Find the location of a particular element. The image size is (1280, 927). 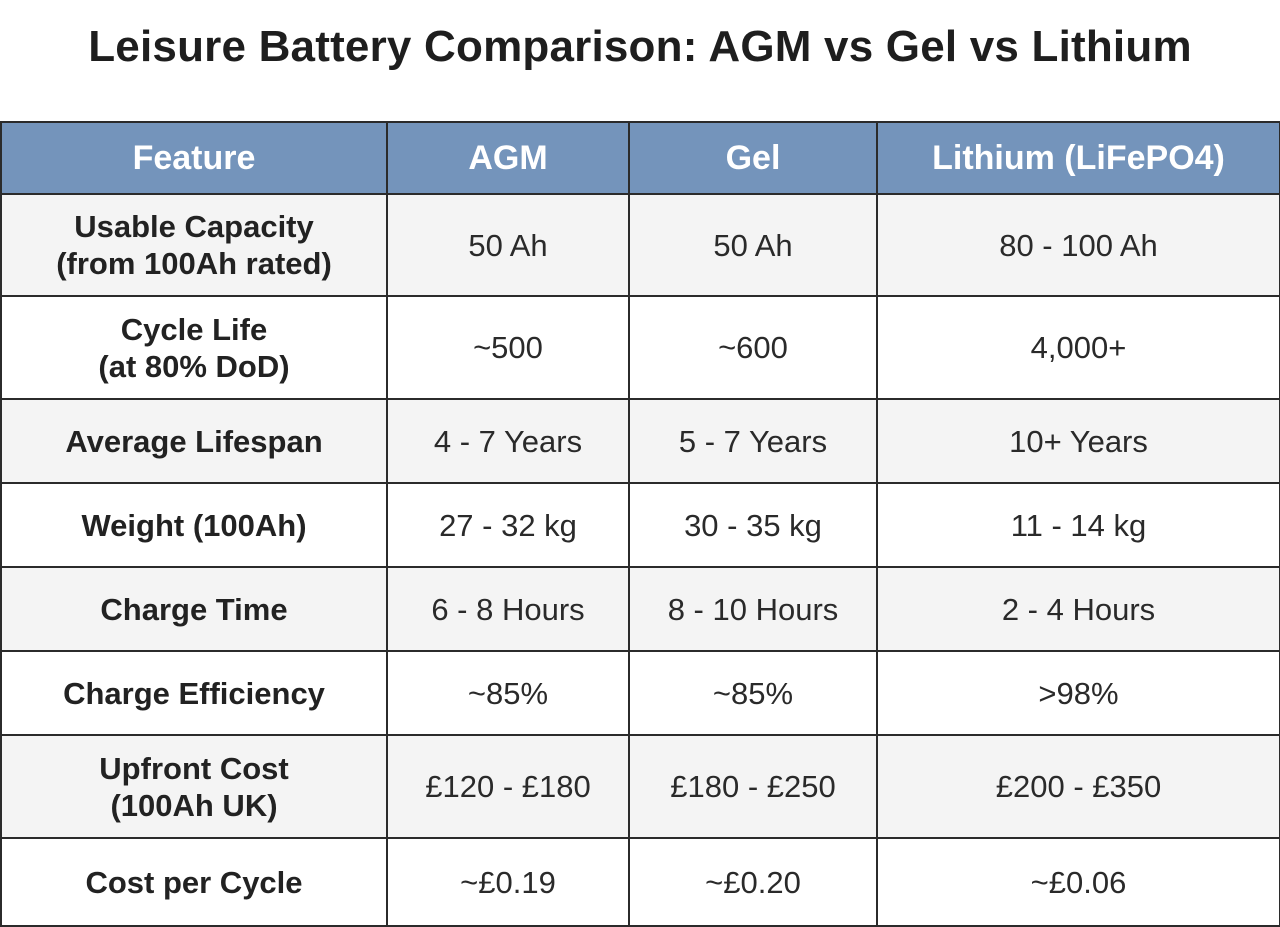

gel-cell: ~85% is located at coordinates (753, 693).